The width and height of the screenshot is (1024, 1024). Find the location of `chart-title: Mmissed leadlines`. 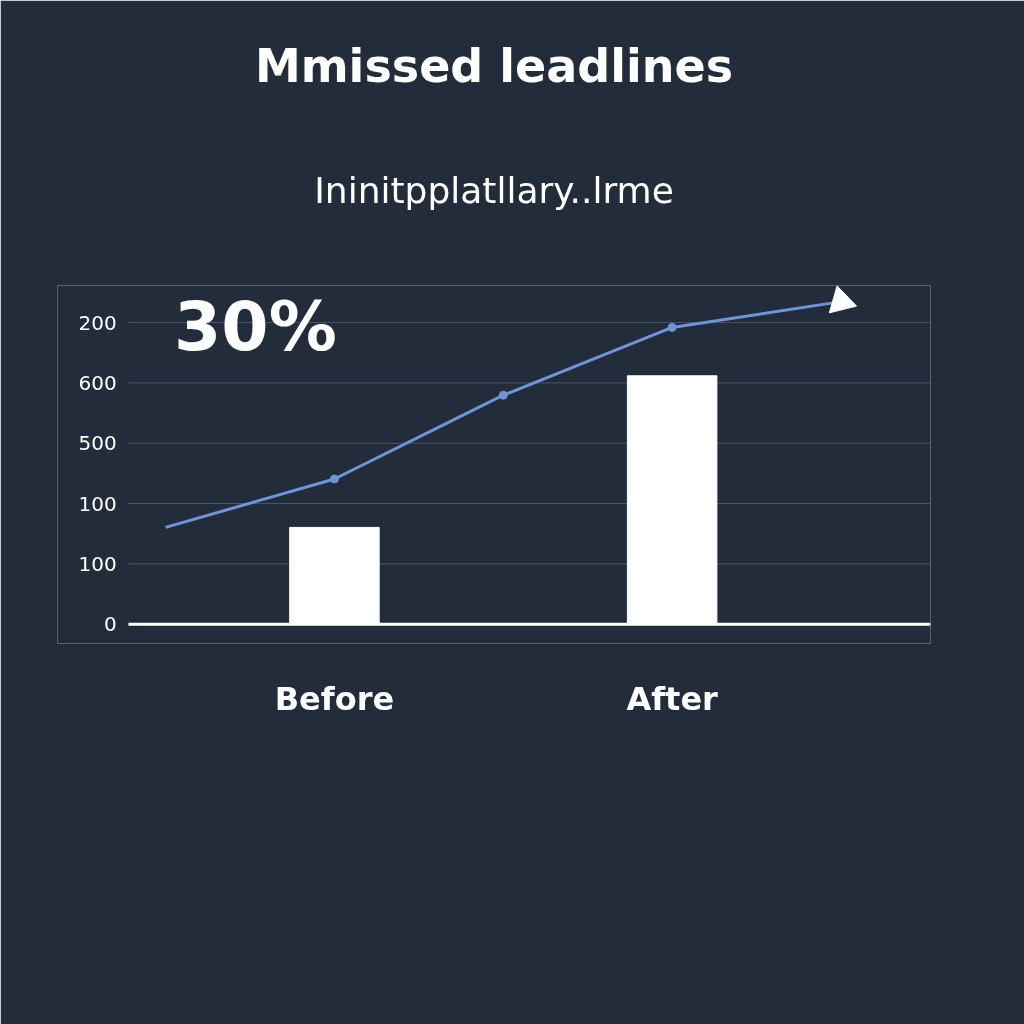

chart-title: Mmissed leadlines is located at coordinates (494, 65).